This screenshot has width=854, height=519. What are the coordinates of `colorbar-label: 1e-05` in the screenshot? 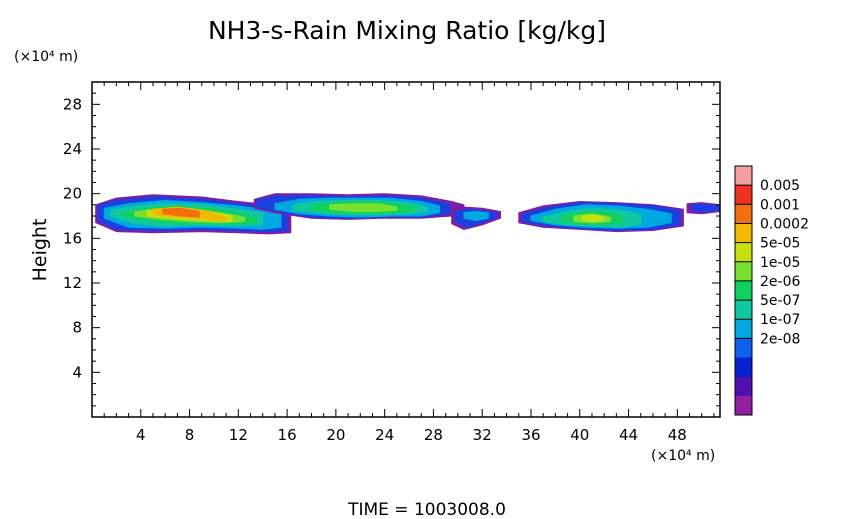 It's located at (780, 263).